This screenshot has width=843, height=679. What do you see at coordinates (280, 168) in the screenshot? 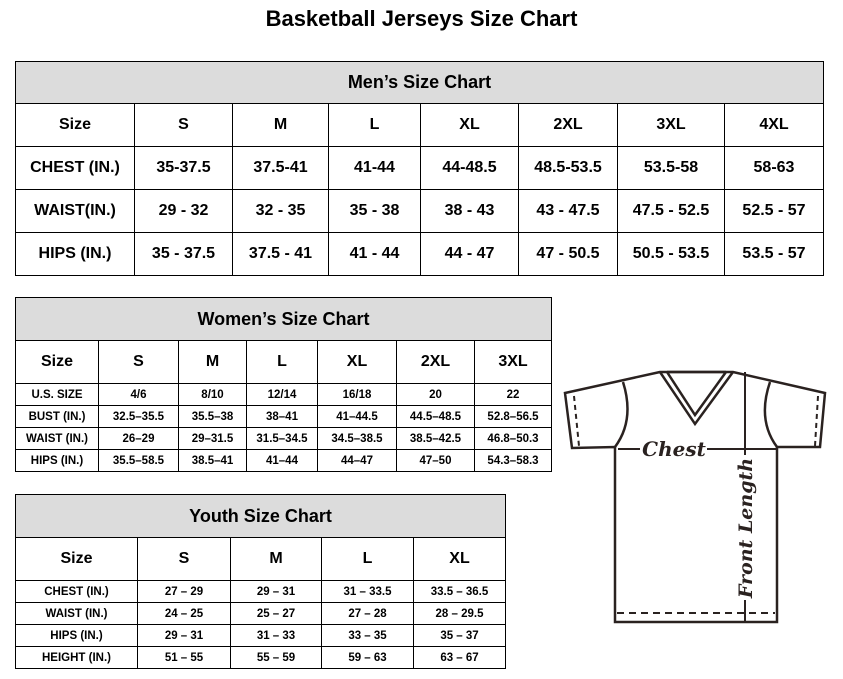
I see `table-cell: 37.5-41` at bounding box center [280, 168].